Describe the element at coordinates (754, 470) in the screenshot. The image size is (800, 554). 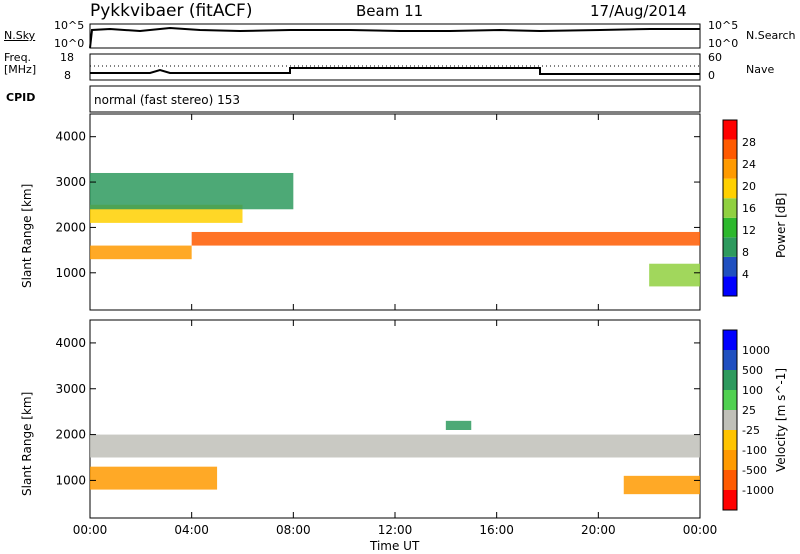
I see `velocity-cbar-tick: -500` at that location.